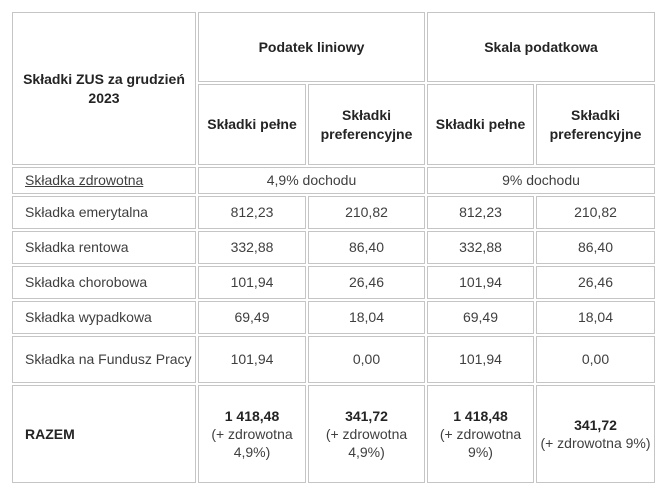  Describe the element at coordinates (366, 124) in the screenshot. I see `subheader-liniowy-preferencyjne: Składki preferencyjne` at that location.